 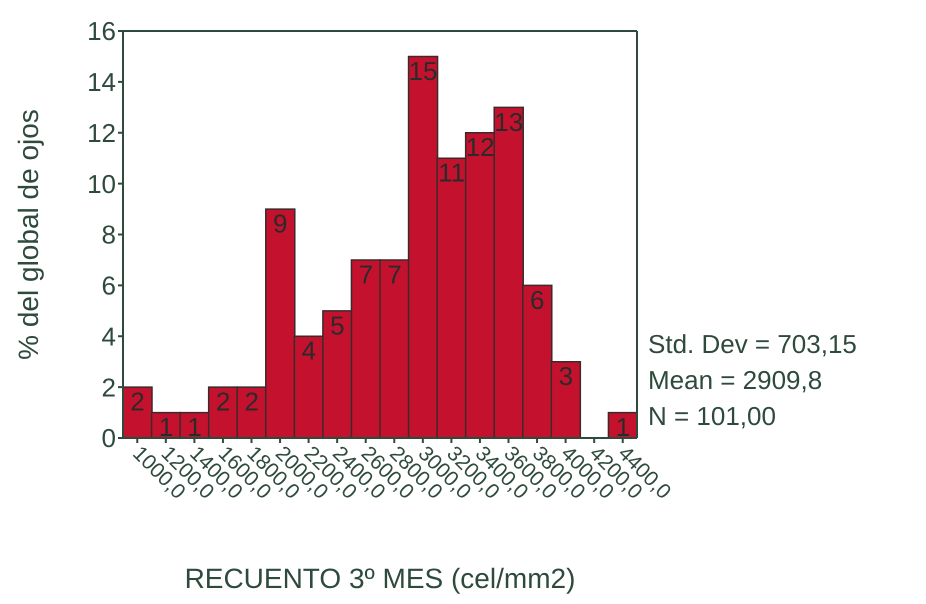 What do you see at coordinates (101, 31) in the screenshot?
I see `y-tick-label: 16` at bounding box center [101, 31].